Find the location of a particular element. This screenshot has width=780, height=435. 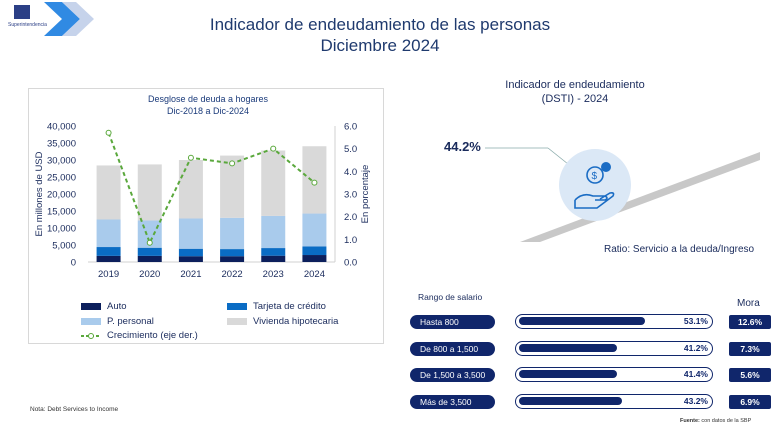

mora-badge: 6.9% is located at coordinates (750, 401).